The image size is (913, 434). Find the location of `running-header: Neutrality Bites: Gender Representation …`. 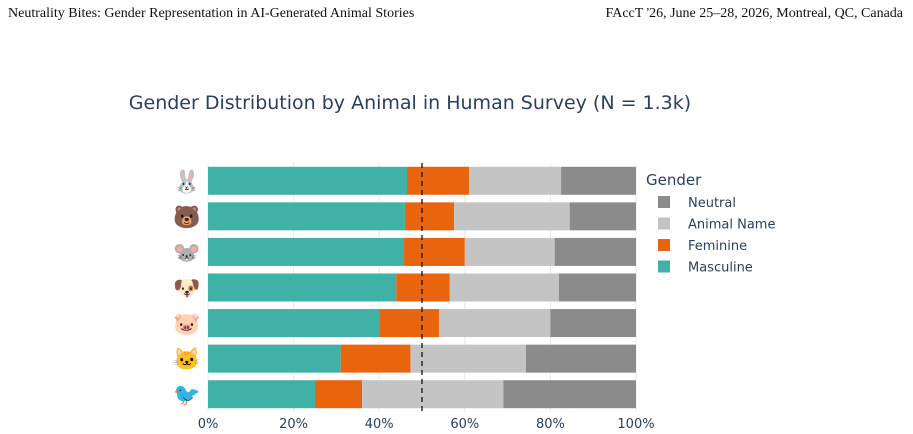

running-header: Neutrality Bites: Gender Representation … is located at coordinates (455, 16).